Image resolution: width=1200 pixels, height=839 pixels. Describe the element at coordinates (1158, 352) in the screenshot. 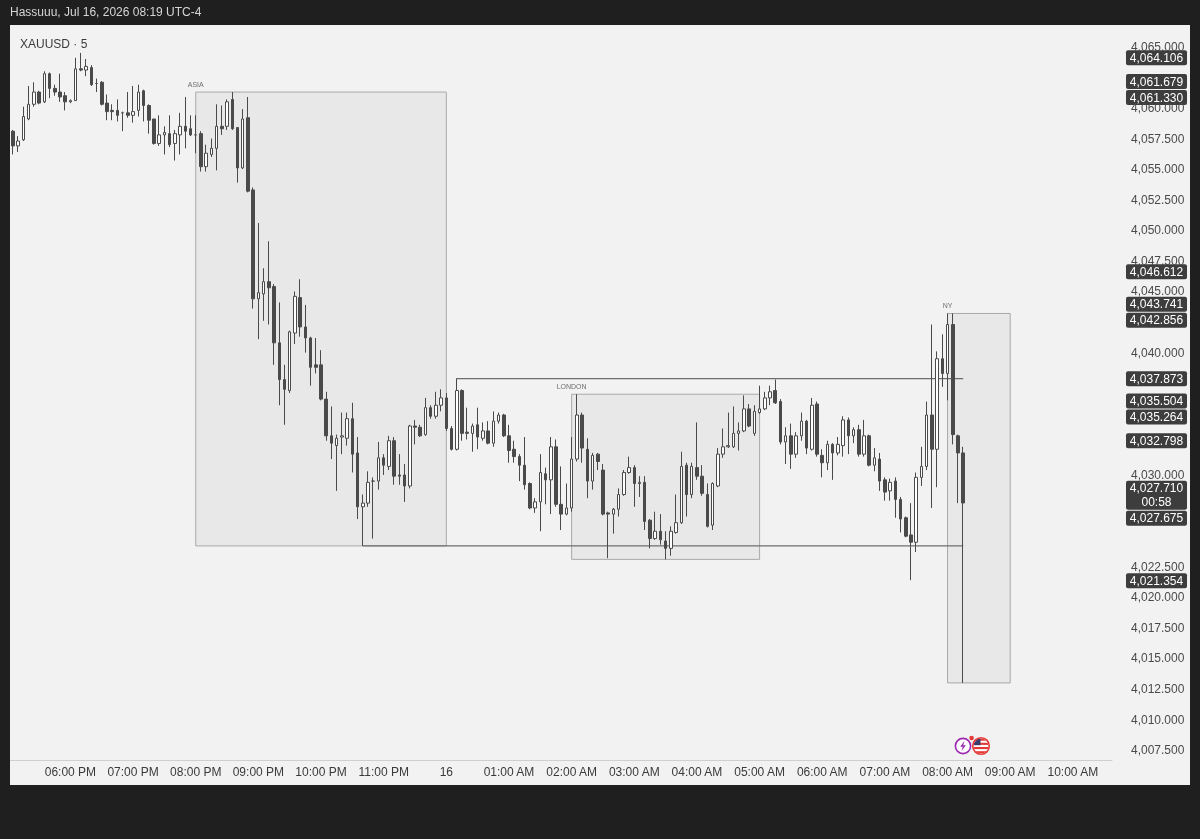

I see `y-tick-label: 4,040.000` at that location.